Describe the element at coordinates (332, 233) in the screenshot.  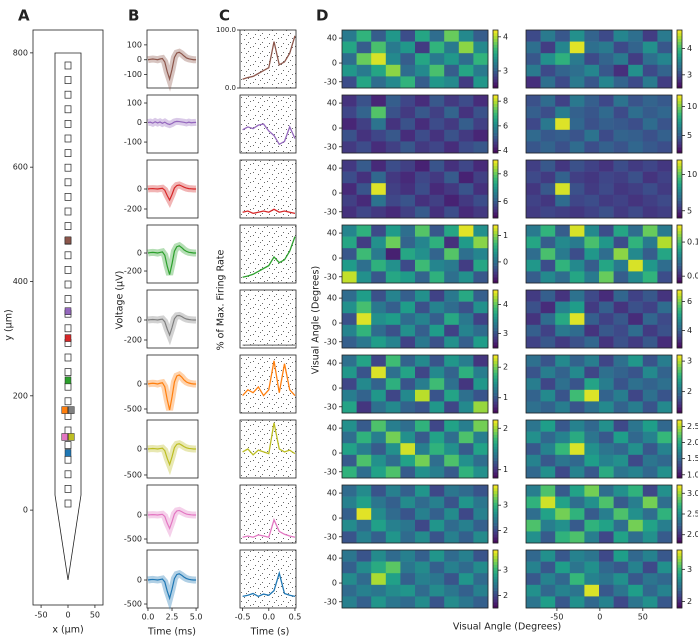
I see `y-tick-label: 40` at that location.